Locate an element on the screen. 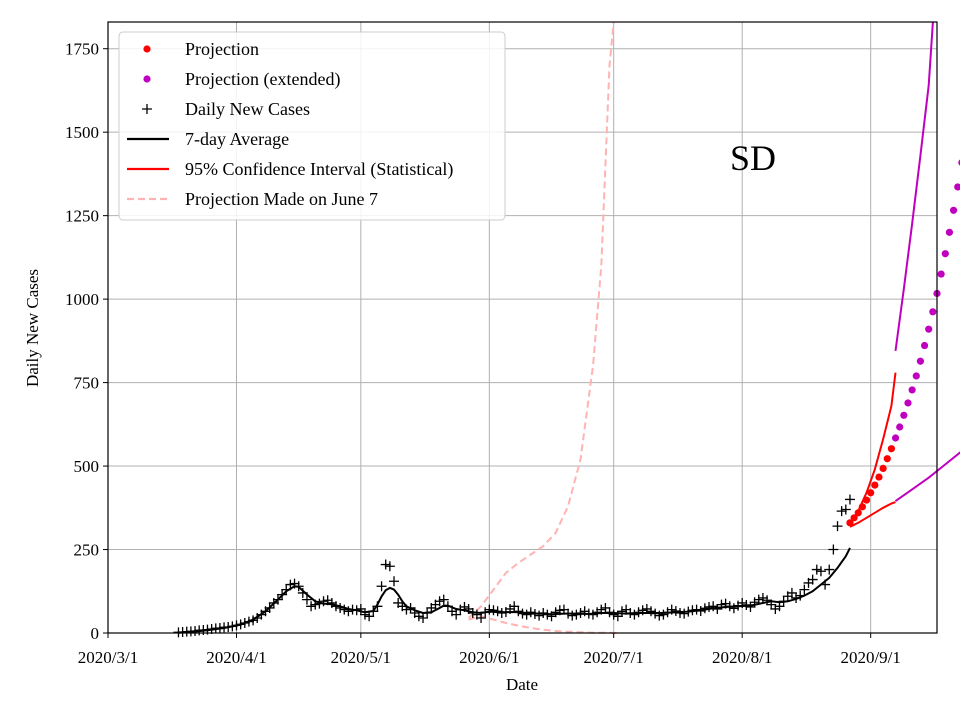 This screenshot has width=960, height=720. confidence-interval-lower is located at coordinates (872, 514).